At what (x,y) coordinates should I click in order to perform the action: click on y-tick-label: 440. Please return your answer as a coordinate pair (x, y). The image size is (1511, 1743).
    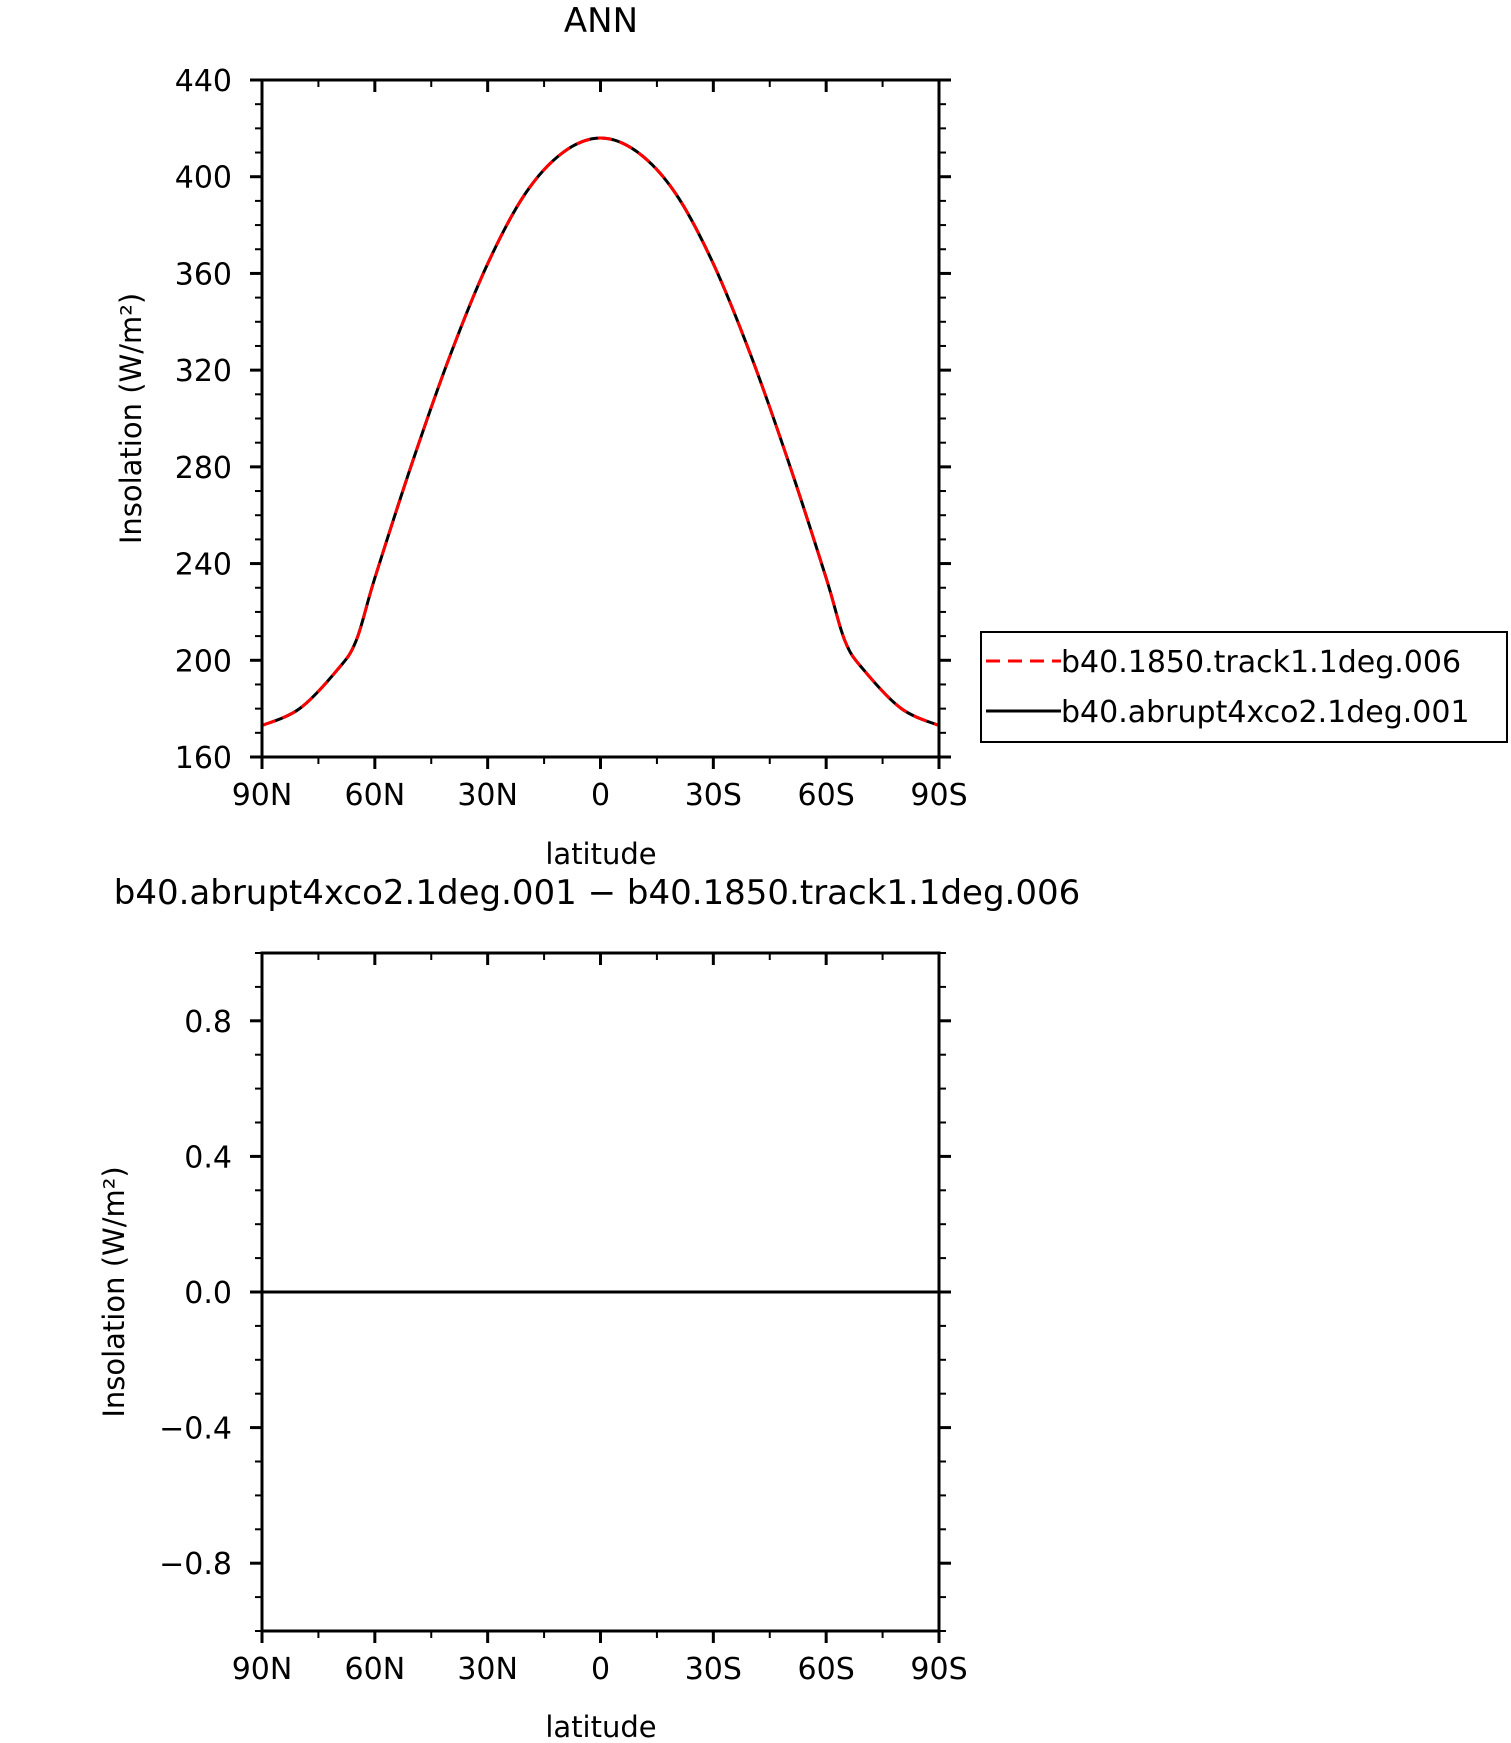
    Looking at the image, I should click on (203, 81).